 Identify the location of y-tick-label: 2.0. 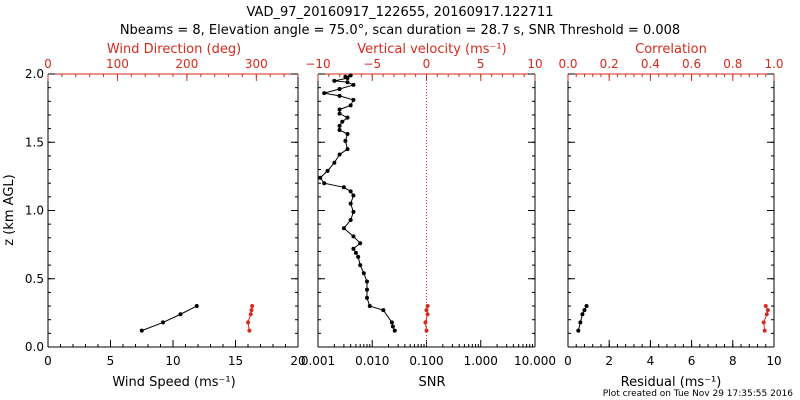
(34, 74).